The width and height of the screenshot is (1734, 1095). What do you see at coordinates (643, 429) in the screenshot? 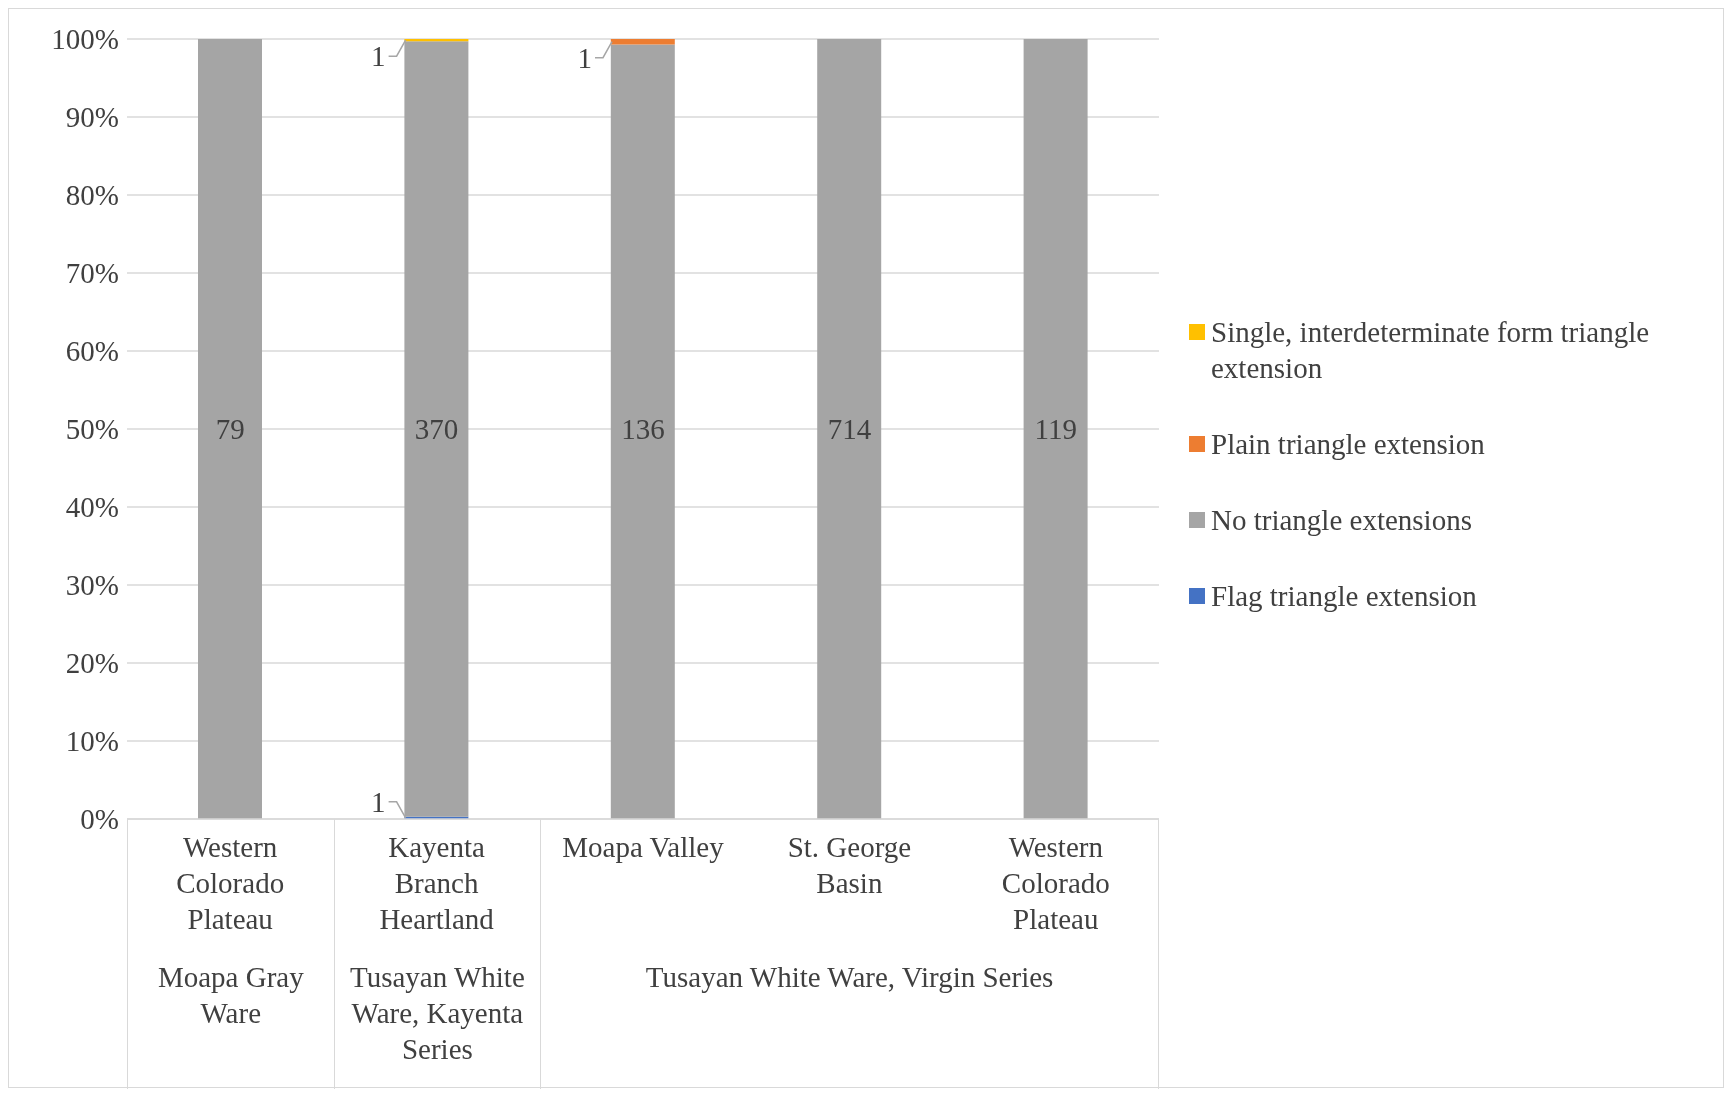
I see `annotation: 136` at bounding box center [643, 429].